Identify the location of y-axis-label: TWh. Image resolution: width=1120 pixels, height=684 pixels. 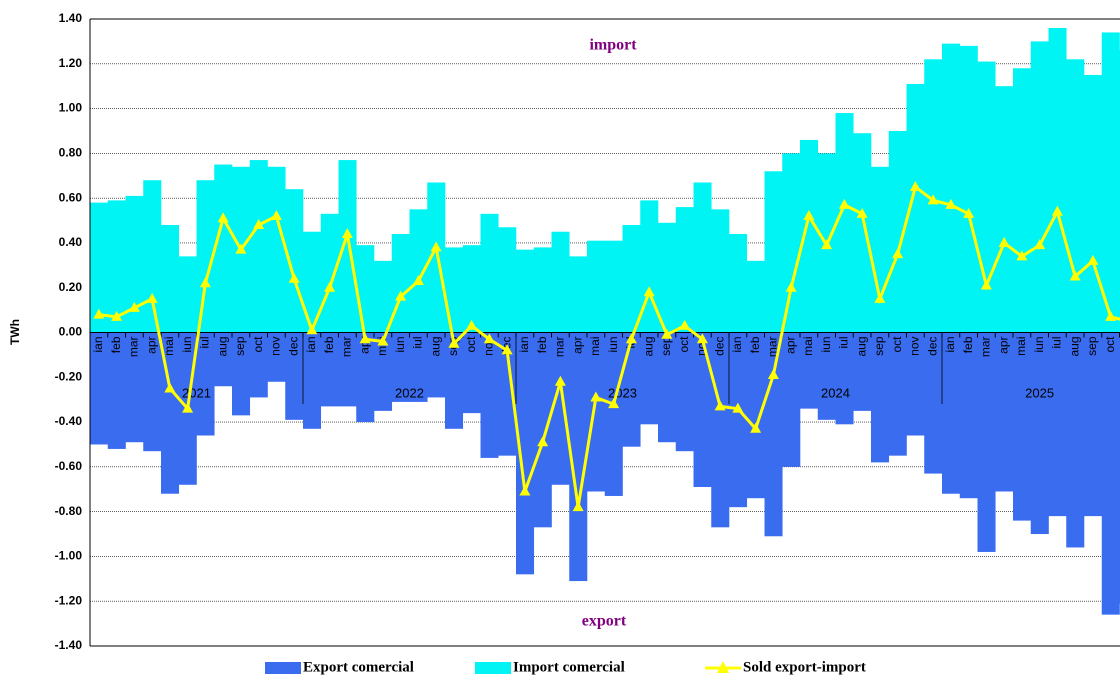
(15, 332).